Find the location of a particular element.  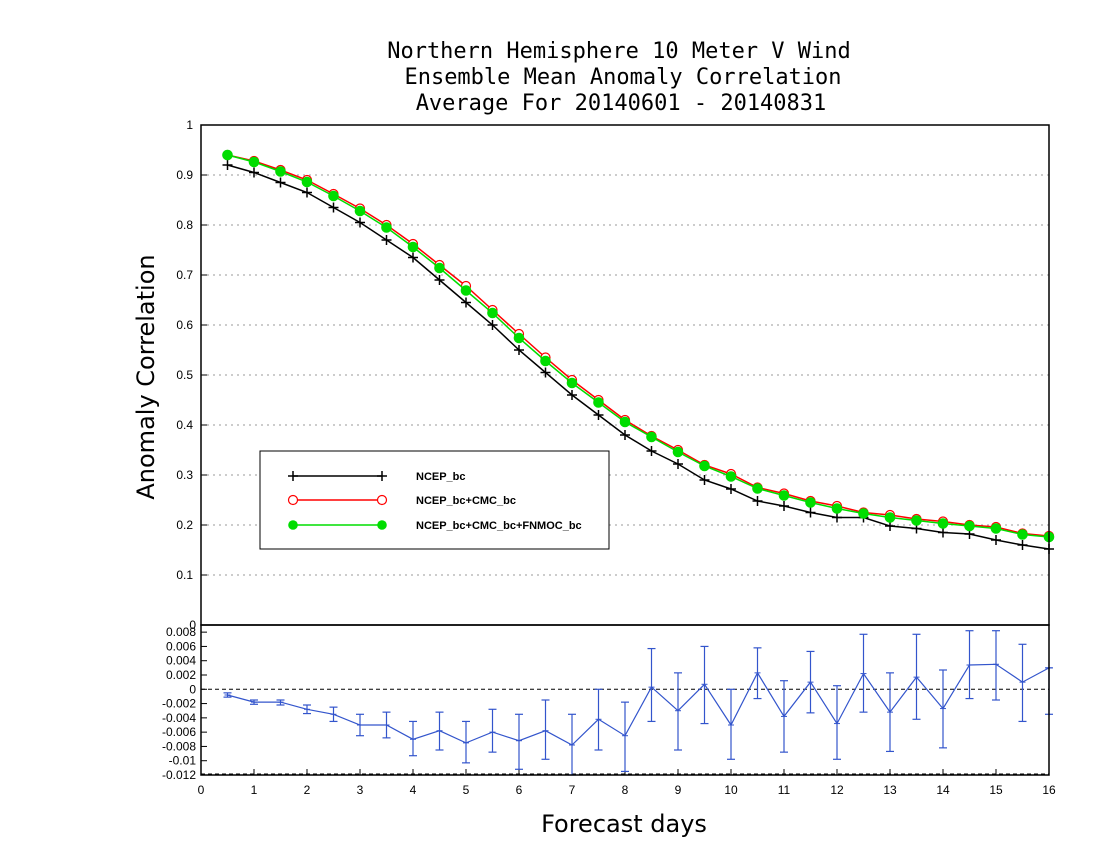

x-tick-label-11: 11 is located at coordinates (784, 790).